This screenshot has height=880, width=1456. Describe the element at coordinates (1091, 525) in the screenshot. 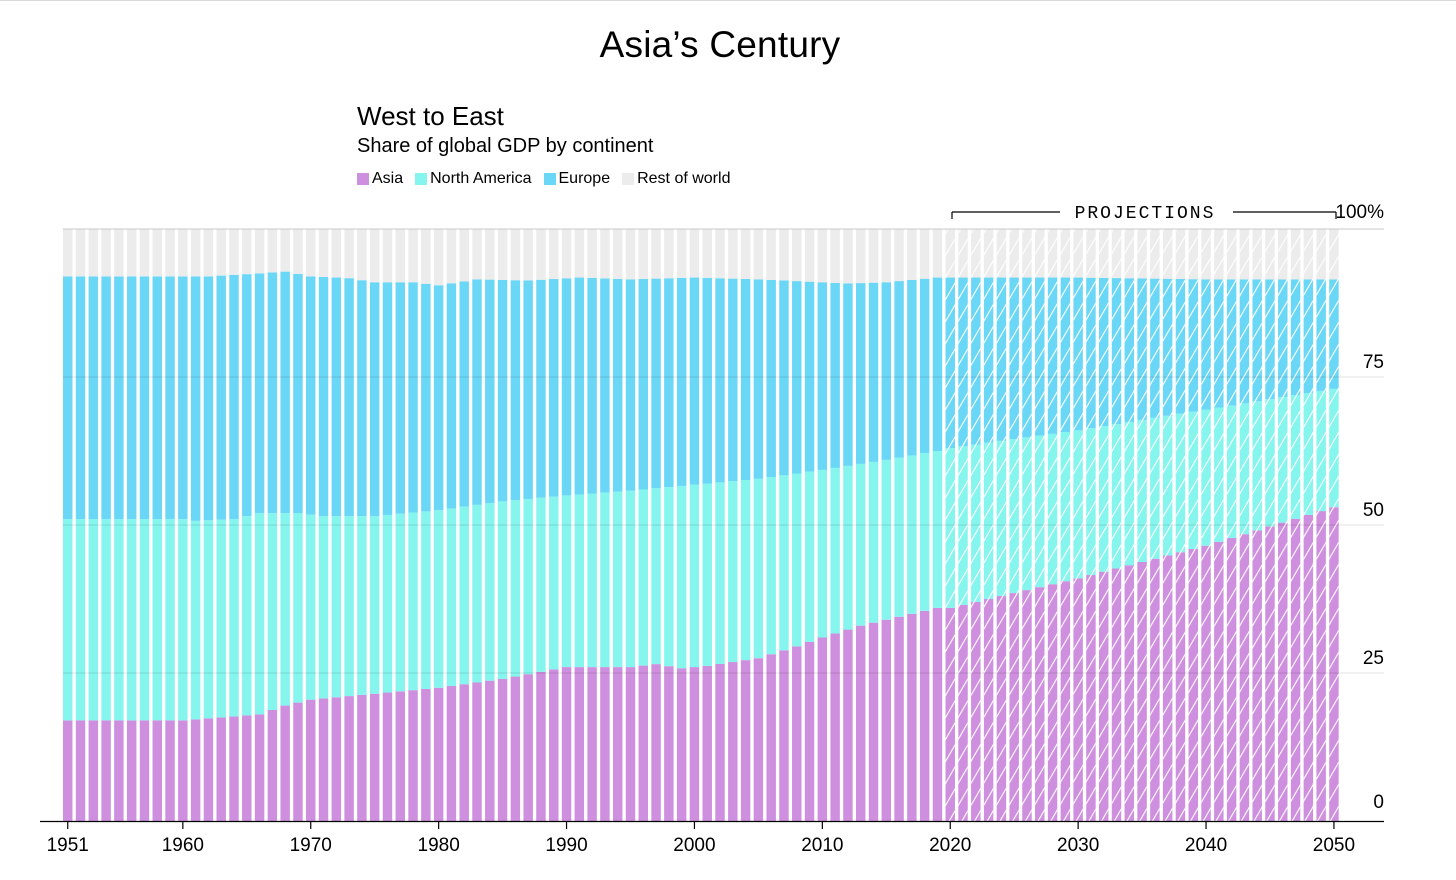

I see `projection-hatch-2031` at that location.